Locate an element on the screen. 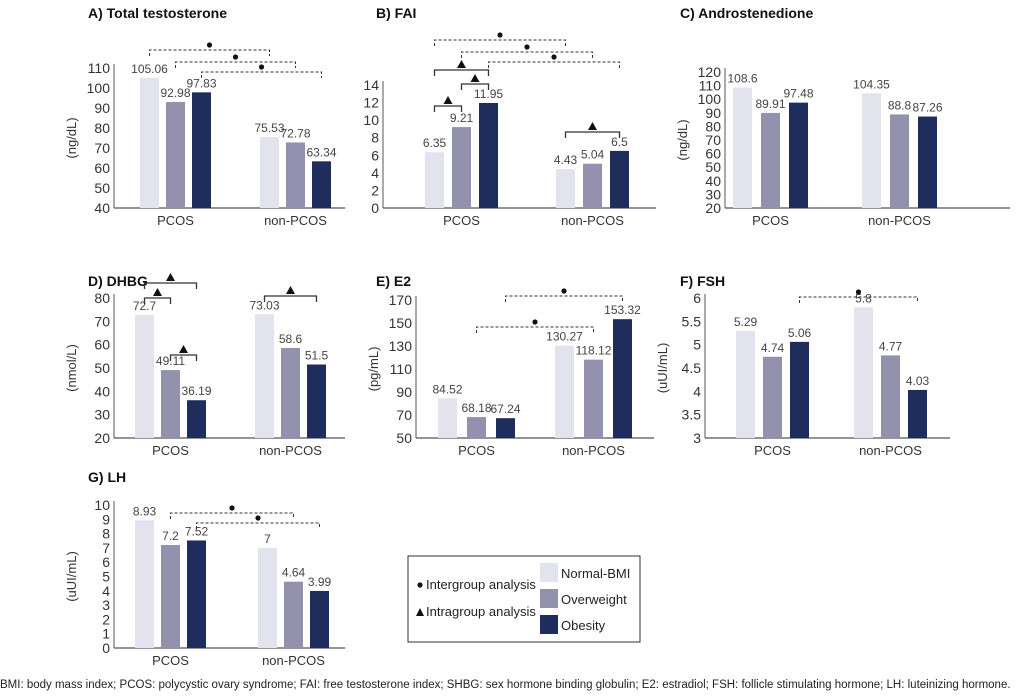 The height and width of the screenshot is (696, 1024). y-tick-label: 170 is located at coordinates (401, 300).